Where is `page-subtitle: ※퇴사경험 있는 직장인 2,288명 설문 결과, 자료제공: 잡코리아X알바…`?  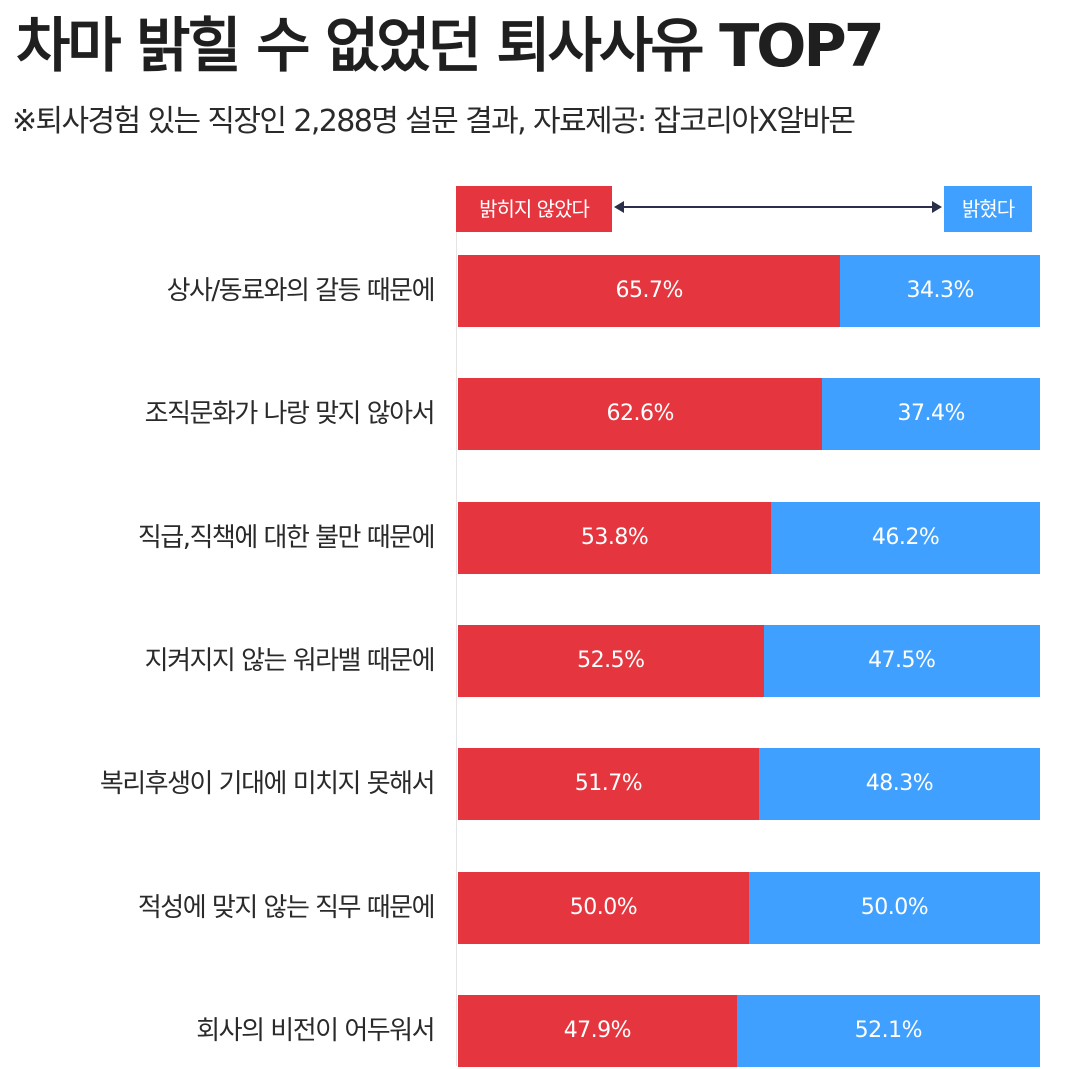 page-subtitle: ※퇴사경험 있는 직장인 2,288명 설문 결과, 자료제공: 잡코리아X알바… is located at coordinates (434, 121).